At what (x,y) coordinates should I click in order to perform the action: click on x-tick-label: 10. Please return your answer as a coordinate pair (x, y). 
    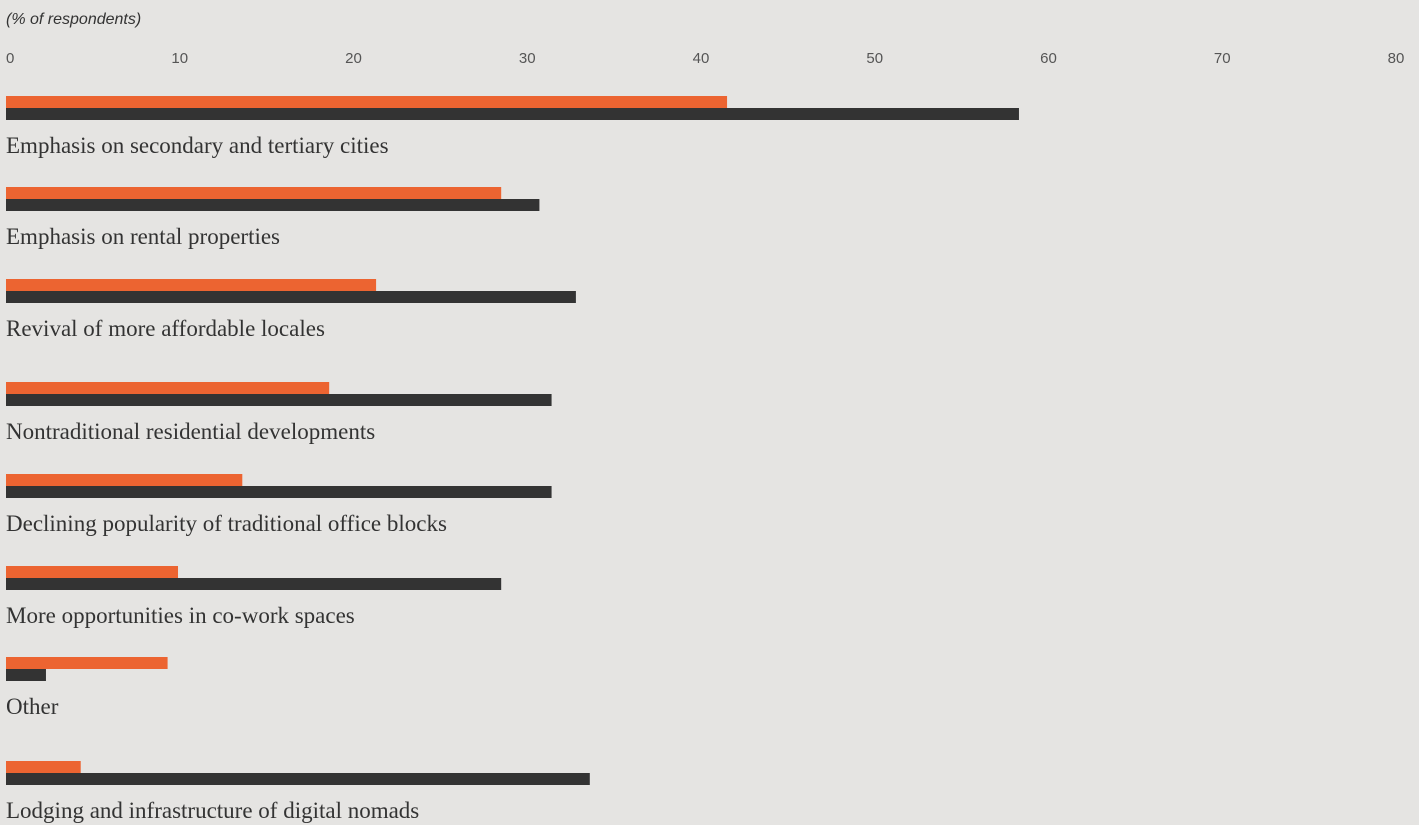
    Looking at the image, I should click on (179, 58).